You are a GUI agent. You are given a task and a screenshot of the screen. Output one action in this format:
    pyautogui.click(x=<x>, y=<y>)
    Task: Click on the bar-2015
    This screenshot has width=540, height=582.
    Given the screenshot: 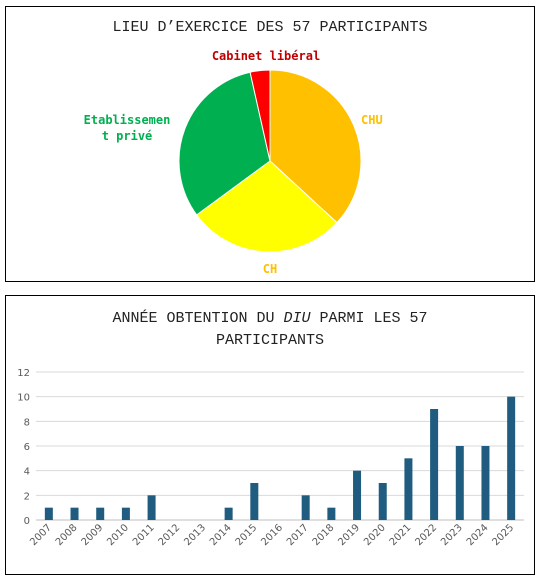 What is the action you would take?
    pyautogui.click(x=254, y=501)
    